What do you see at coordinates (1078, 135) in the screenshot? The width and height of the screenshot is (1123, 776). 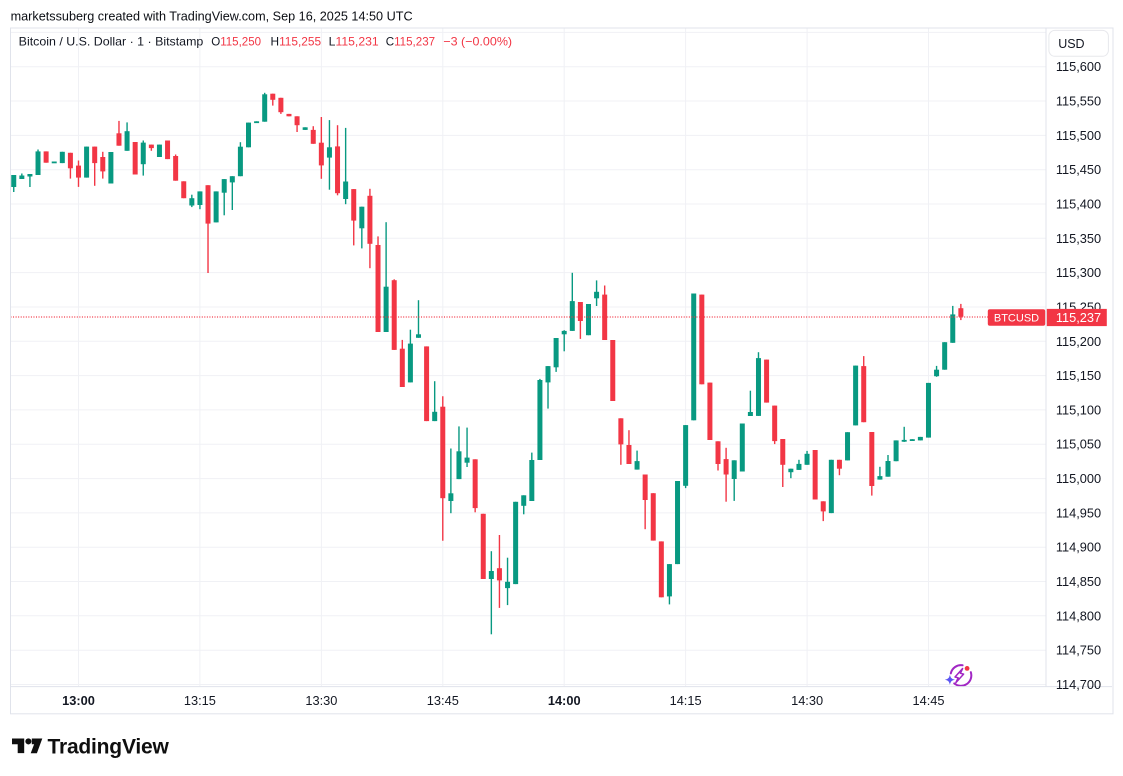 I see `svg-text: 115,500` at bounding box center [1078, 135].